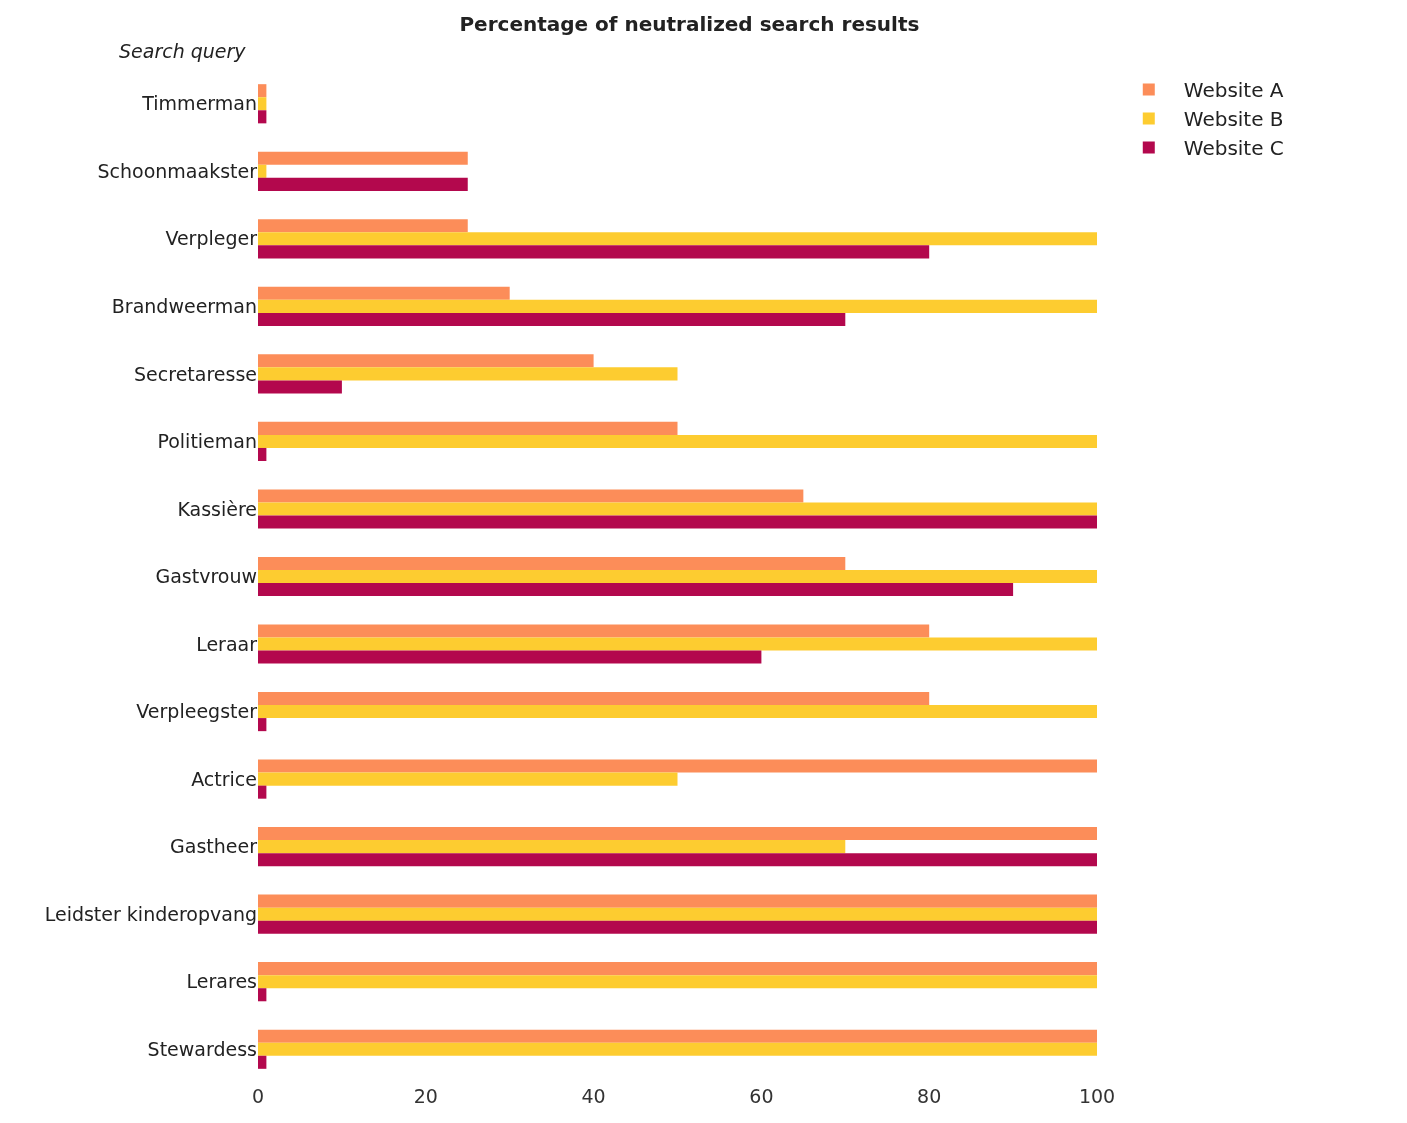  What do you see at coordinates (199, 103) in the screenshot?
I see `y-tick-label: Timmerman` at bounding box center [199, 103].